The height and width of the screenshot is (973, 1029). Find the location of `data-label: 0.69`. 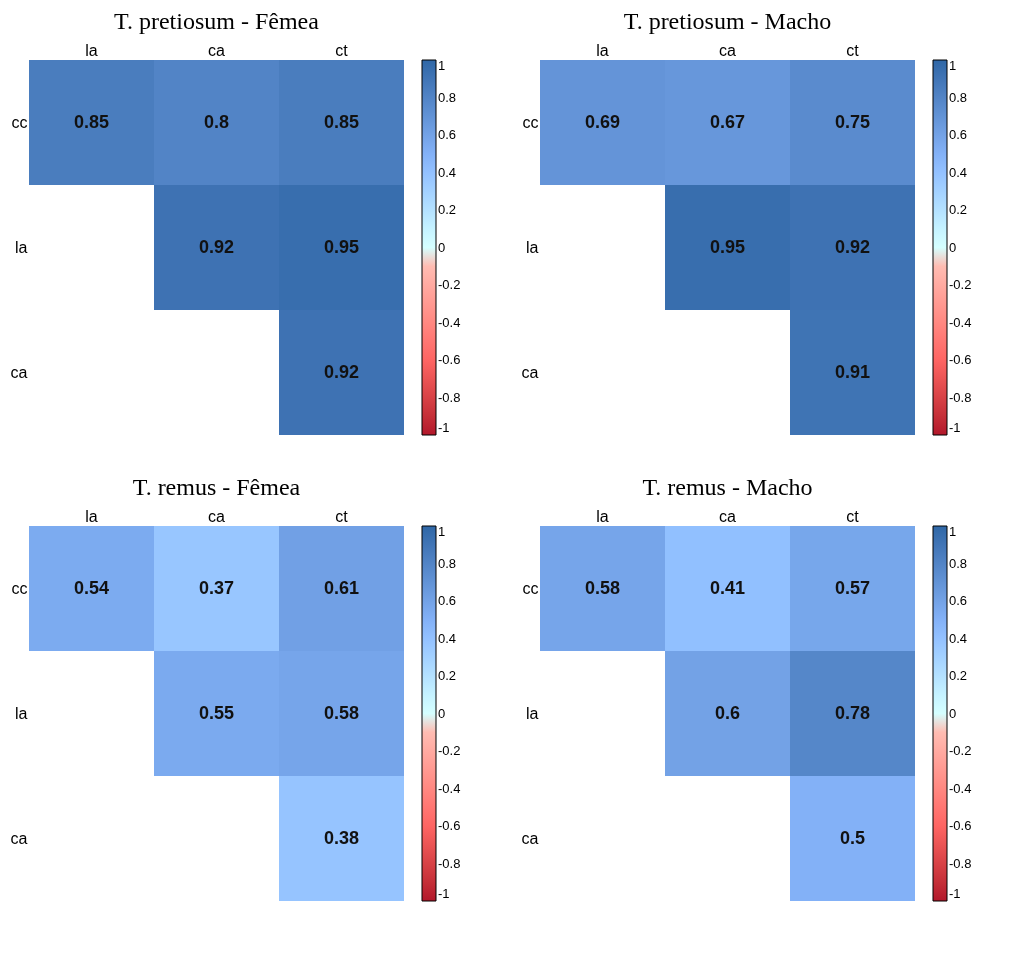

data-label: 0.69 is located at coordinates (602, 121).